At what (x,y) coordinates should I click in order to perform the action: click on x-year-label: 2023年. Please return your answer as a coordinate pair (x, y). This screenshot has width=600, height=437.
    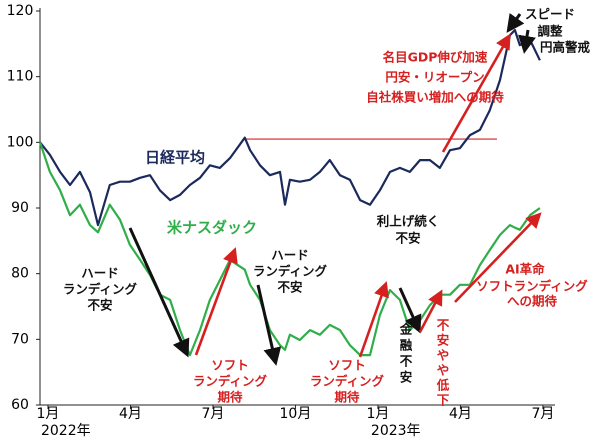
    Looking at the image, I should click on (396, 430).